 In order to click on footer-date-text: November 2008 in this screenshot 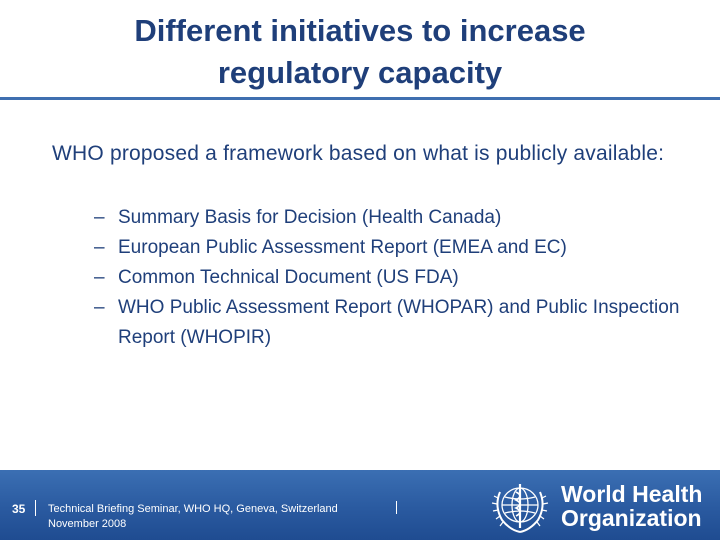, I will do `click(87, 524)`.